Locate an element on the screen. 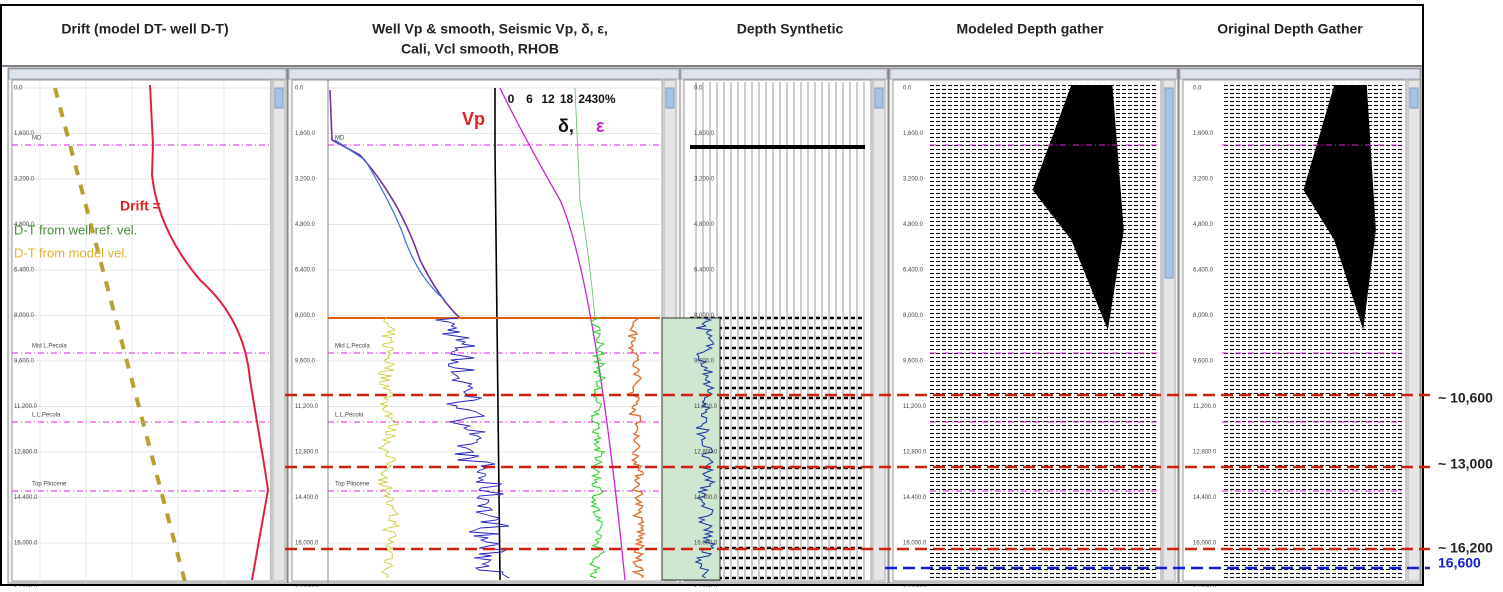 This screenshot has height=592, width=1503. curve-label: δ, is located at coordinates (566, 126).